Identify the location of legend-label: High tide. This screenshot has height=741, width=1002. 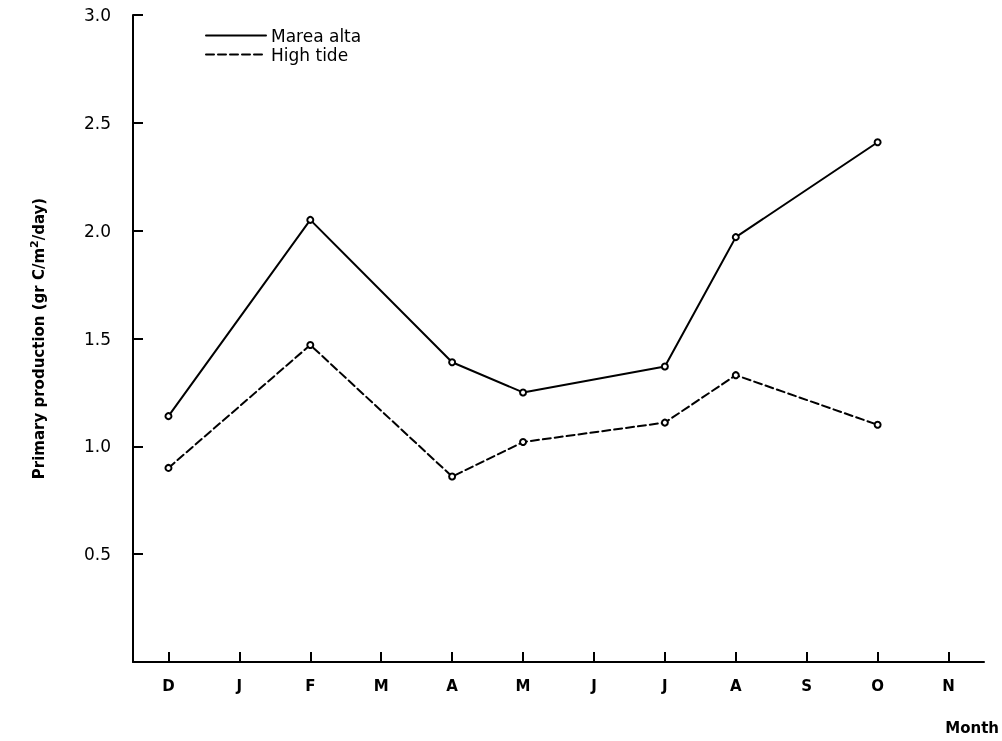
(310, 54).